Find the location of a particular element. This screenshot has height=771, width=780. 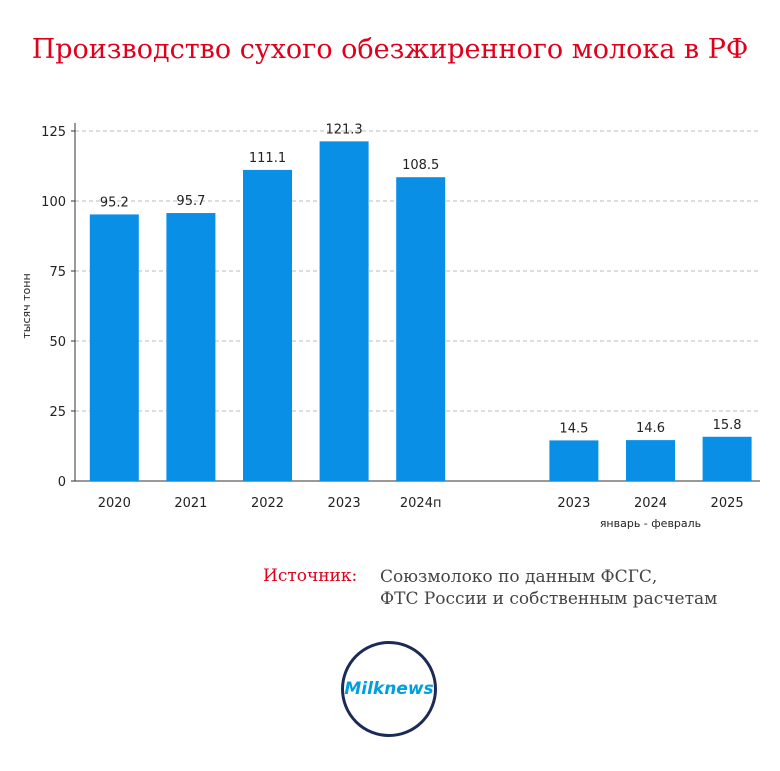

x-tick-label: 2021 is located at coordinates (190, 503).